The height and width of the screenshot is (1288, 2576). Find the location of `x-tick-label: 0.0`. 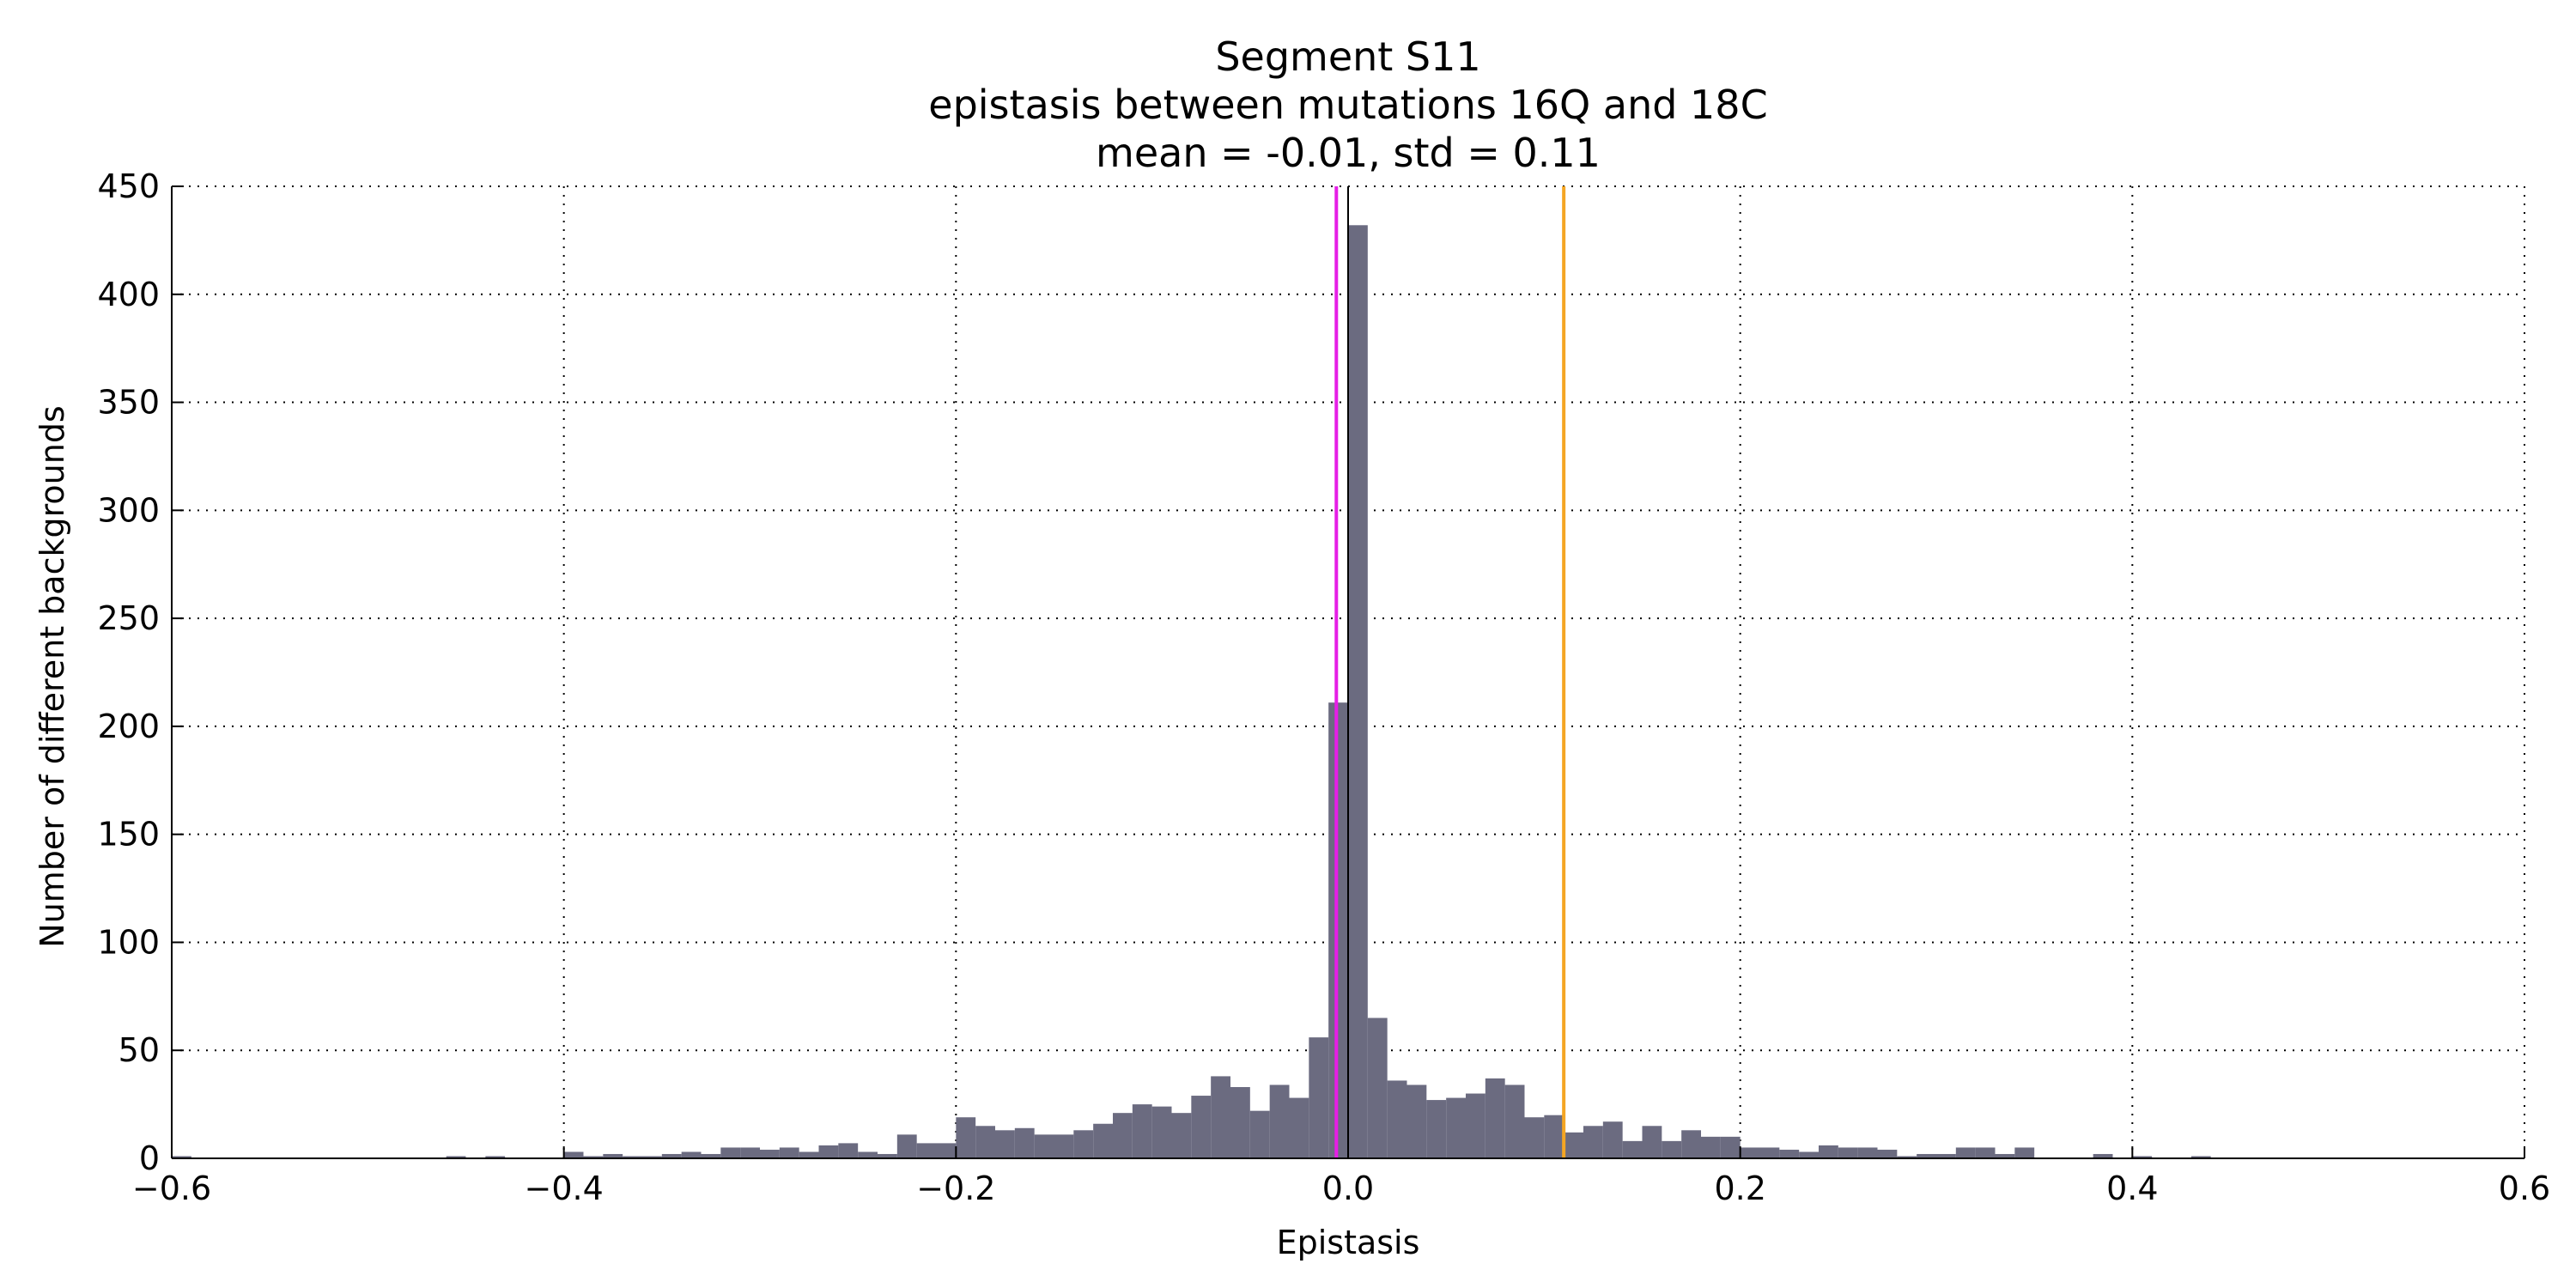

x-tick-label: 0.0 is located at coordinates (1348, 1188).